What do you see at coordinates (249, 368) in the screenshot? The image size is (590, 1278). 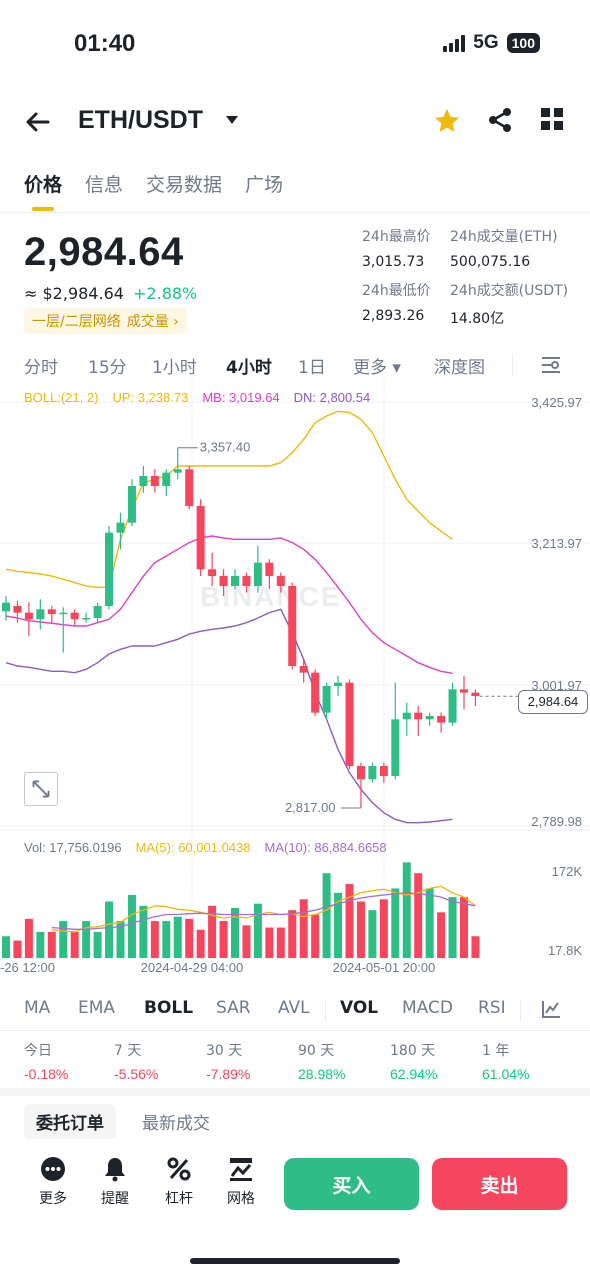 I see `interval-4h: 4小时` at bounding box center [249, 368].